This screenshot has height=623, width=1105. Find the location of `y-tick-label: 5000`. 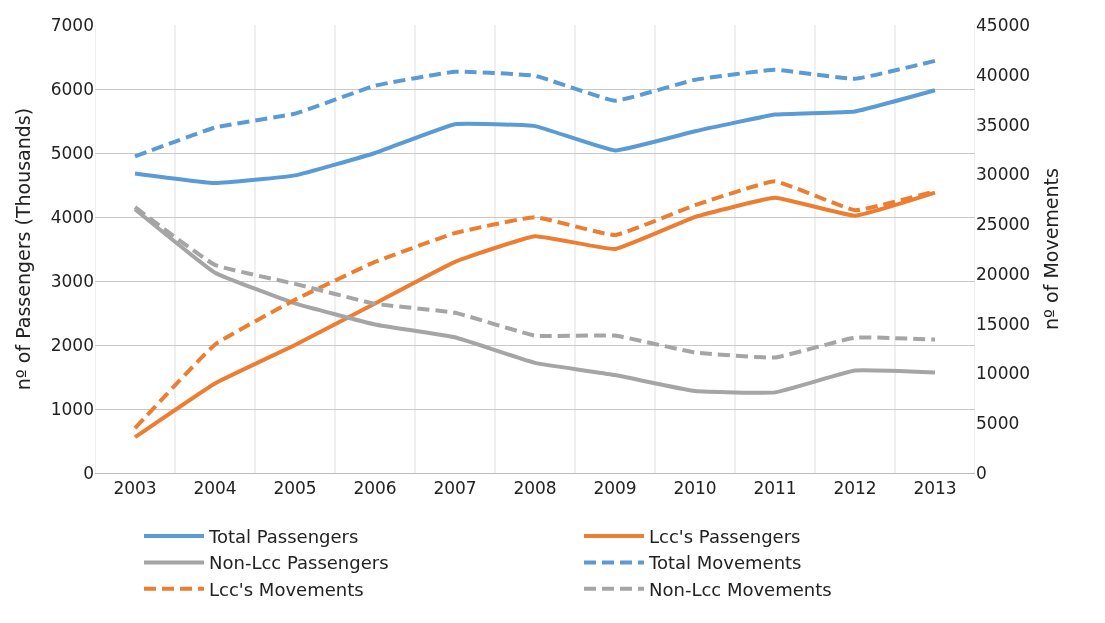

y-tick-label: 5000 is located at coordinates (72, 152).